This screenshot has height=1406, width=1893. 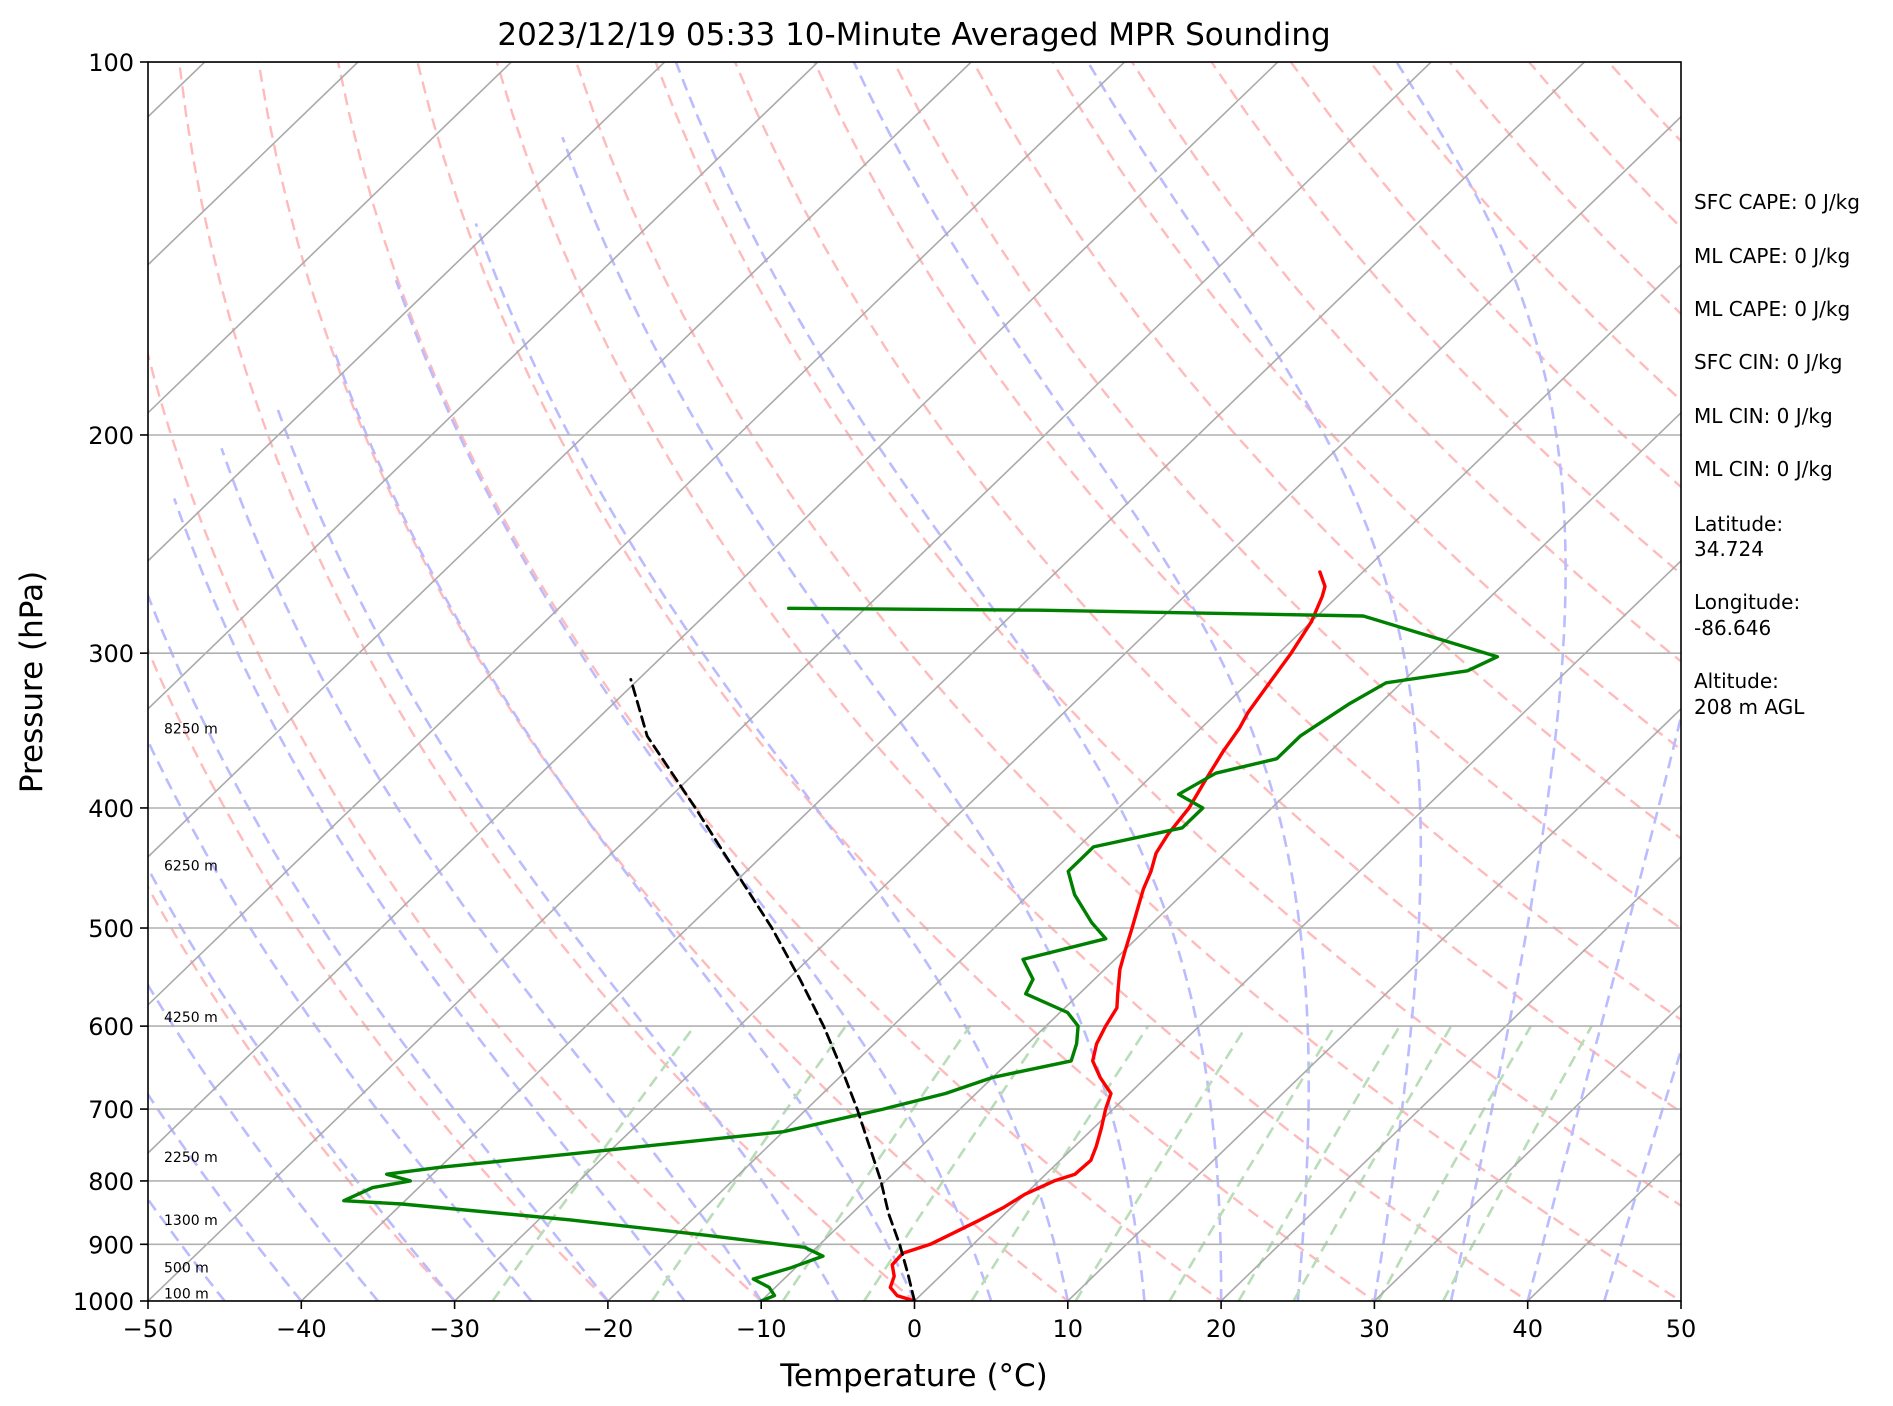 I want to click on parcel-profile, so click(x=772, y=989).